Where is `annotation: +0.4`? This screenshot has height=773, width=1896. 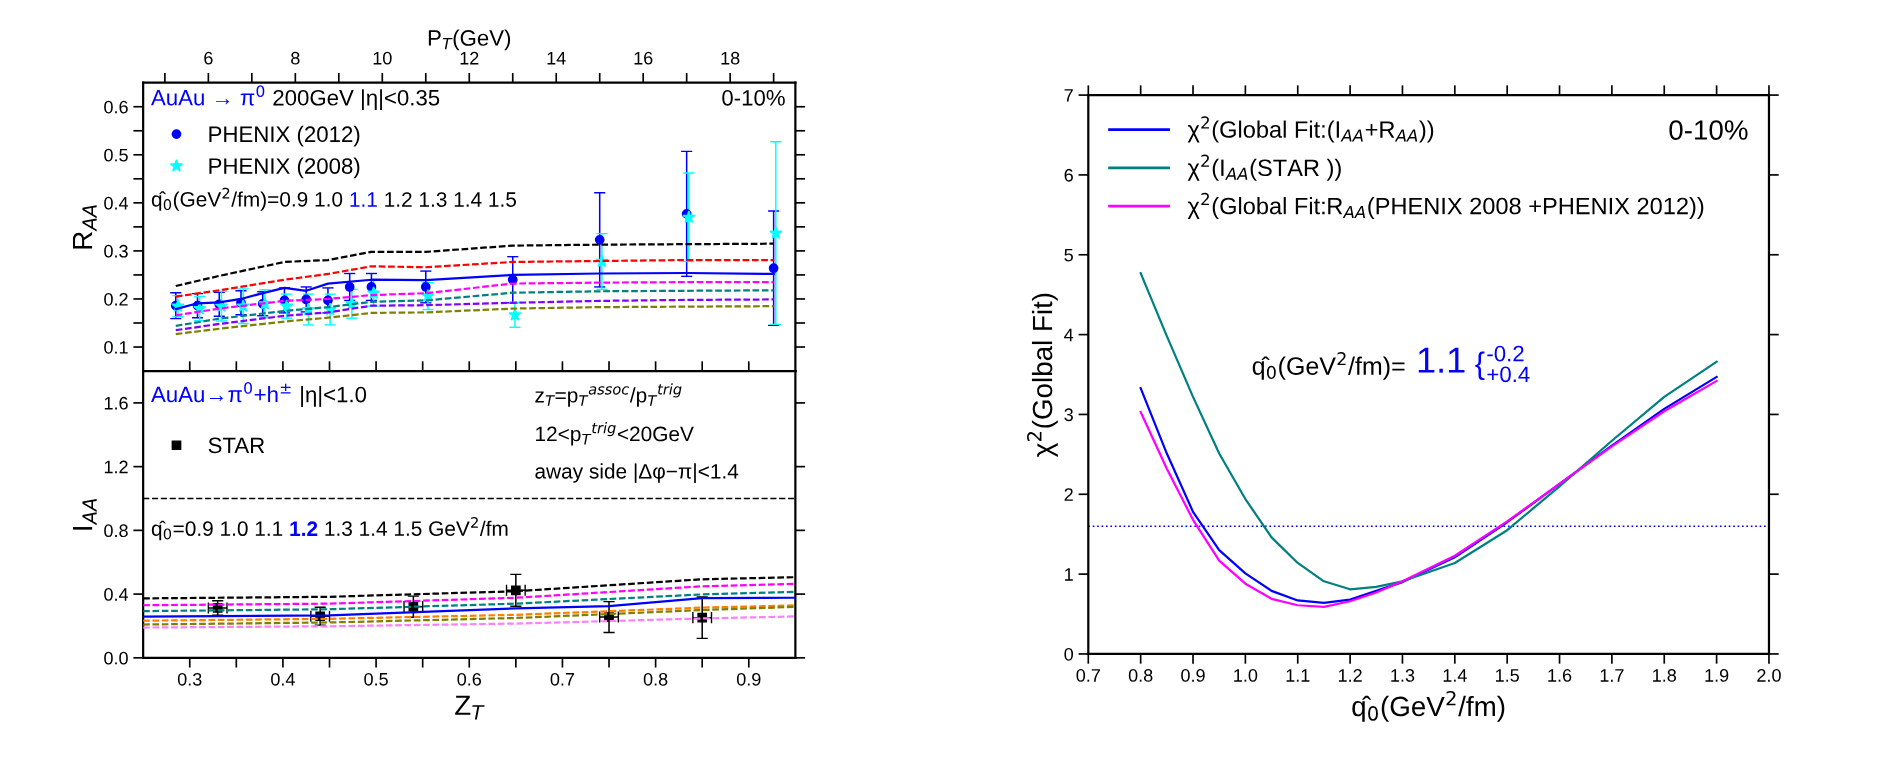
annotation: +0.4 is located at coordinates (1508, 374).